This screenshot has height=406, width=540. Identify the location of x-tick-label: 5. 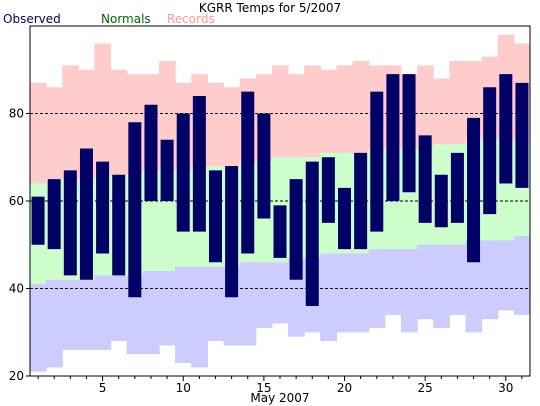
(103, 388).